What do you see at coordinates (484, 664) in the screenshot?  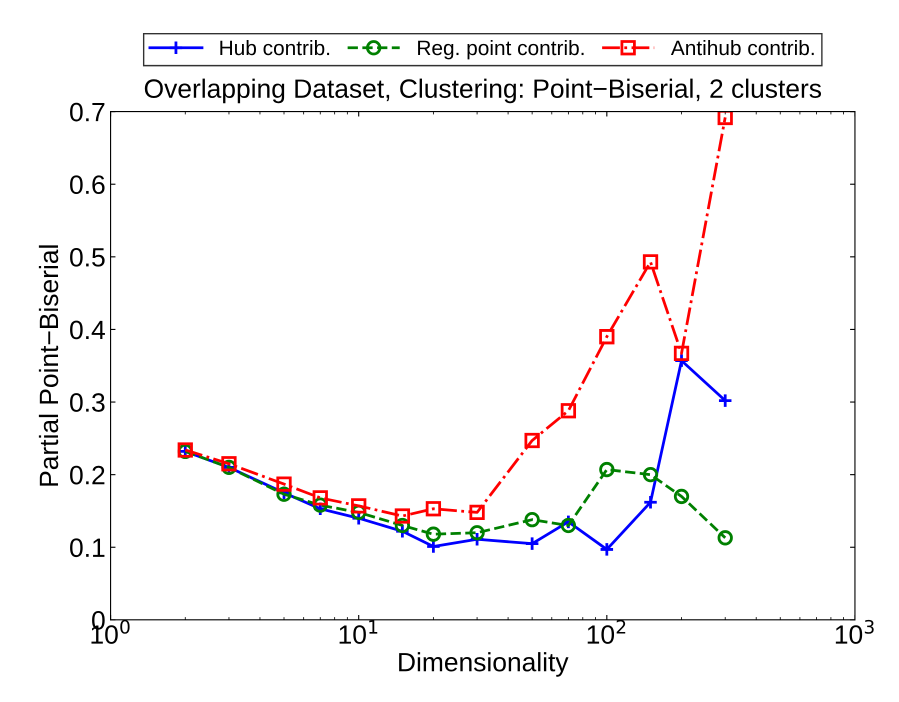 I see `x-axis-title: Dimensionality` at bounding box center [484, 664].